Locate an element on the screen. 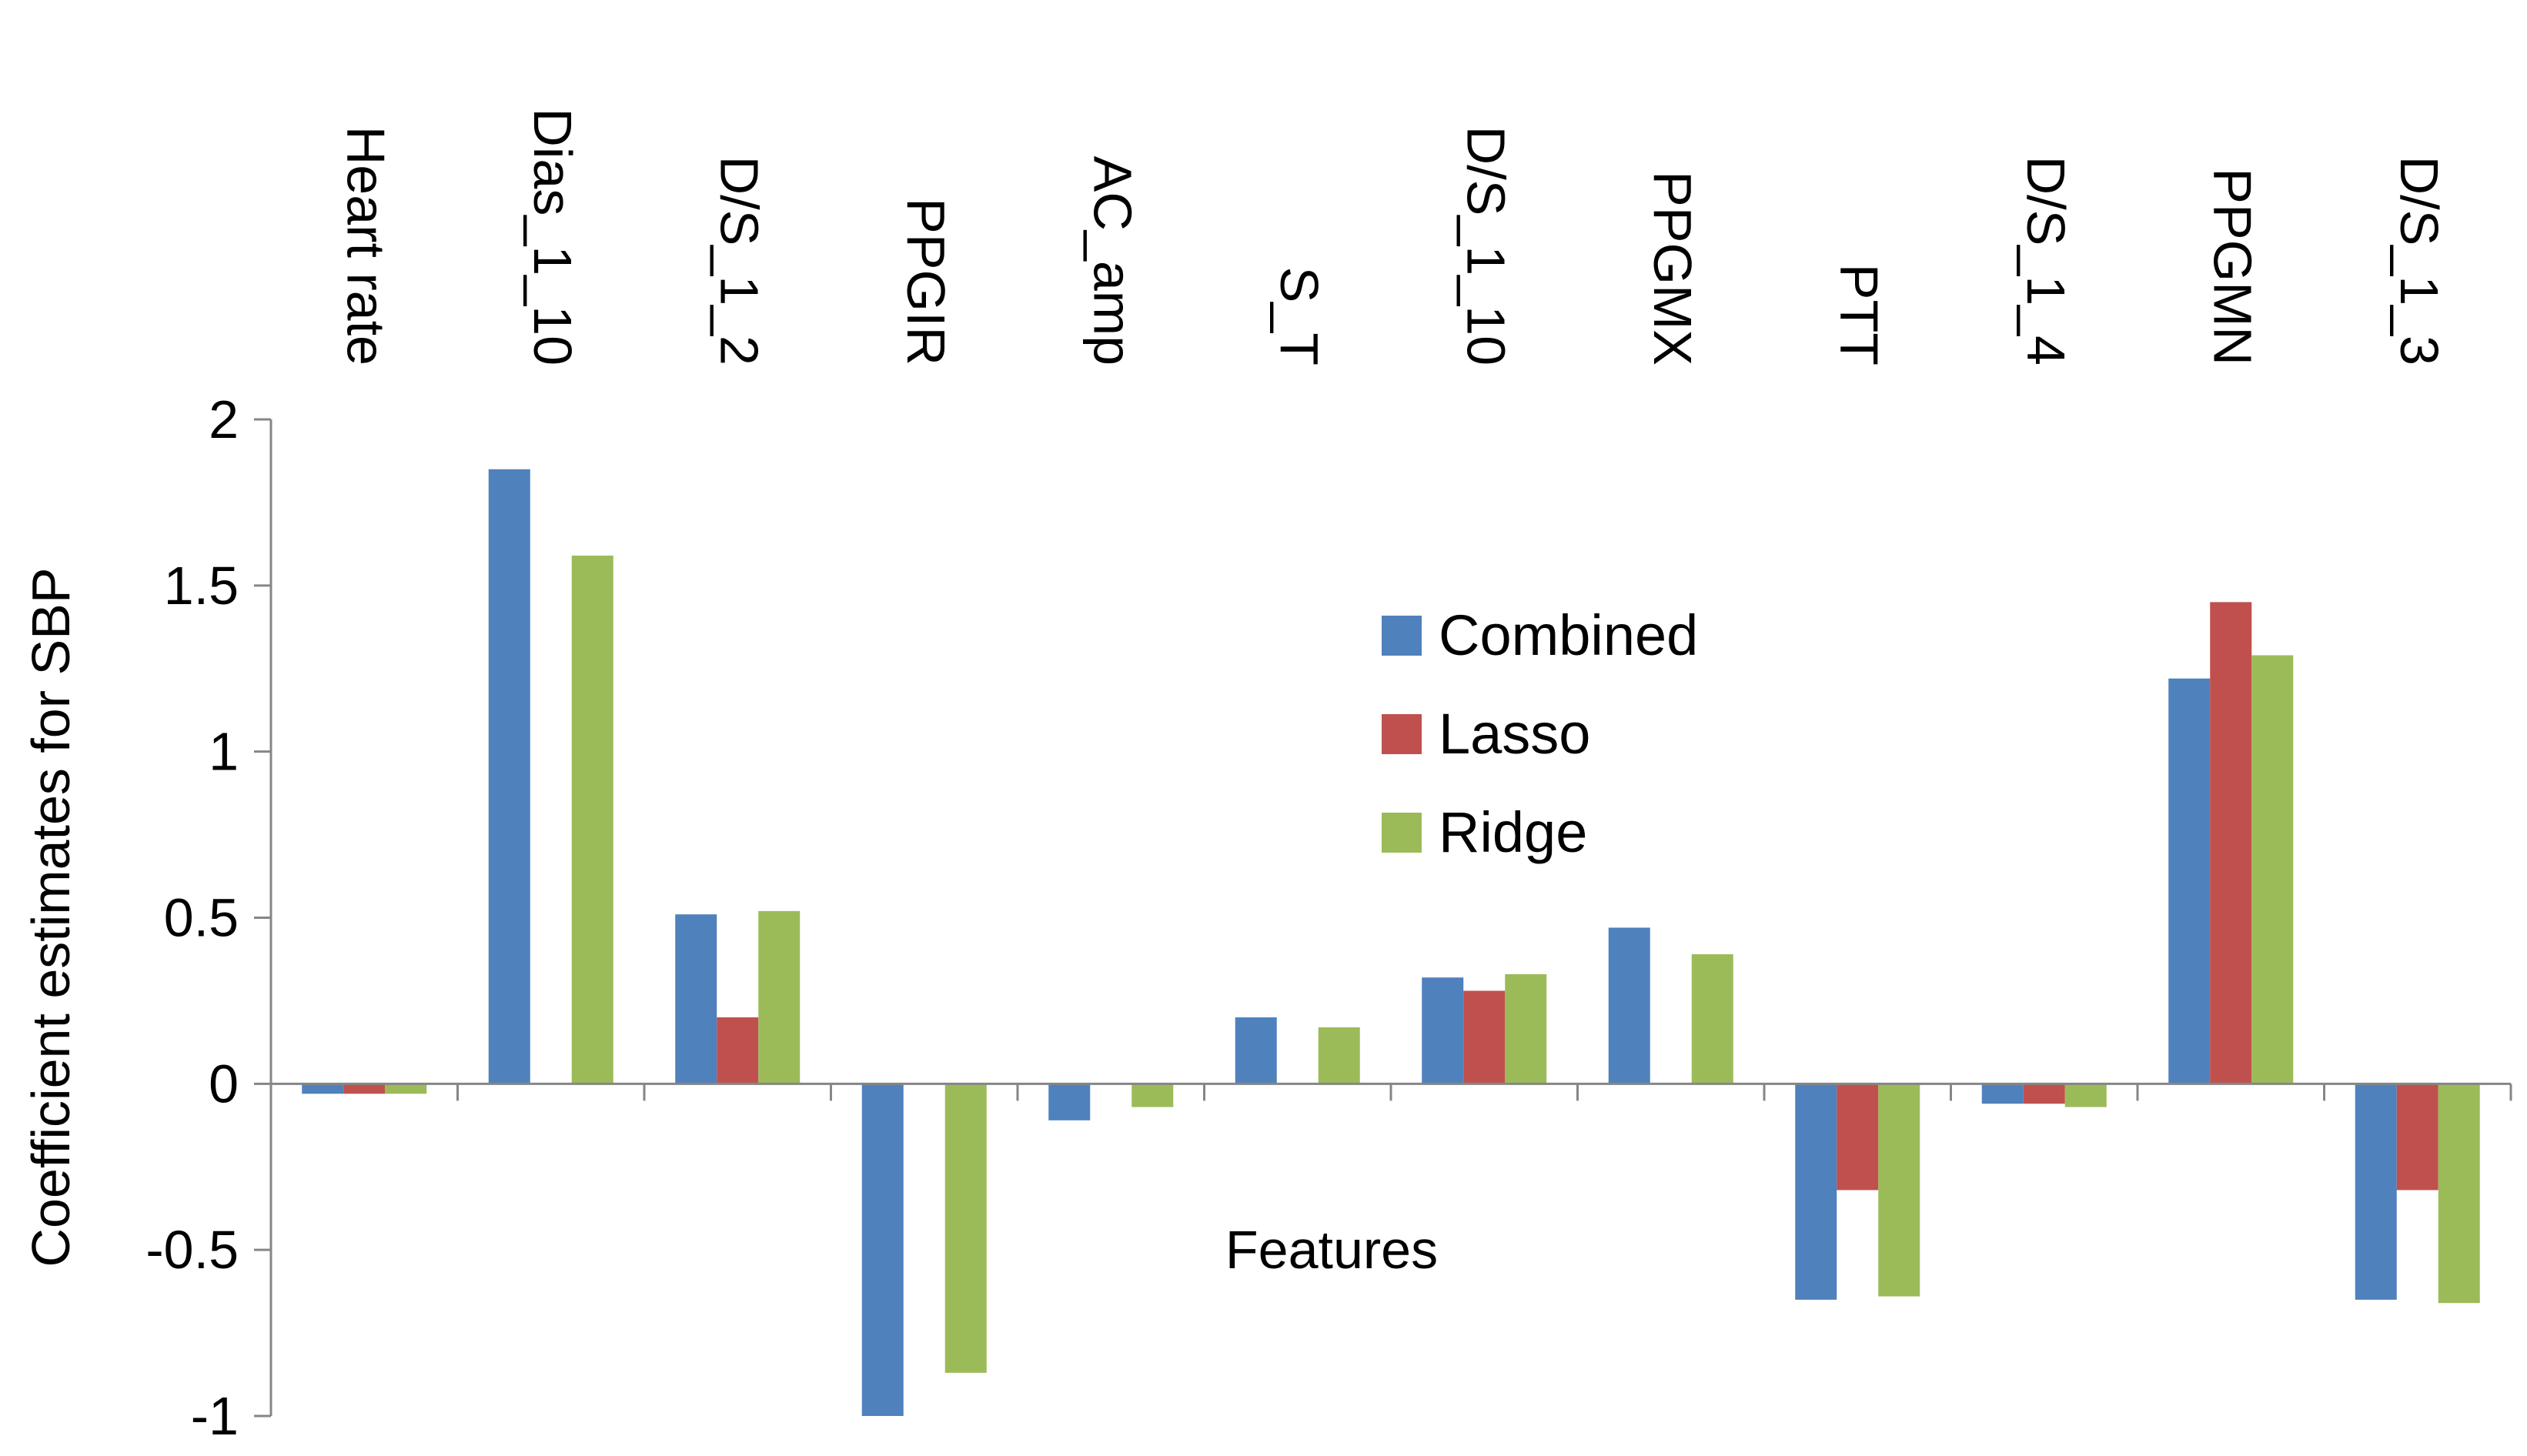 The height and width of the screenshot is (1456, 2527). y-tick-label: -1 is located at coordinates (215, 1416).